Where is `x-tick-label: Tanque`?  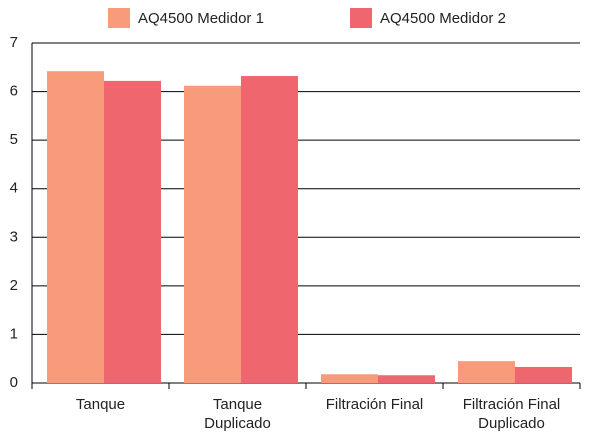 x-tick-label: Tanque is located at coordinates (100, 404).